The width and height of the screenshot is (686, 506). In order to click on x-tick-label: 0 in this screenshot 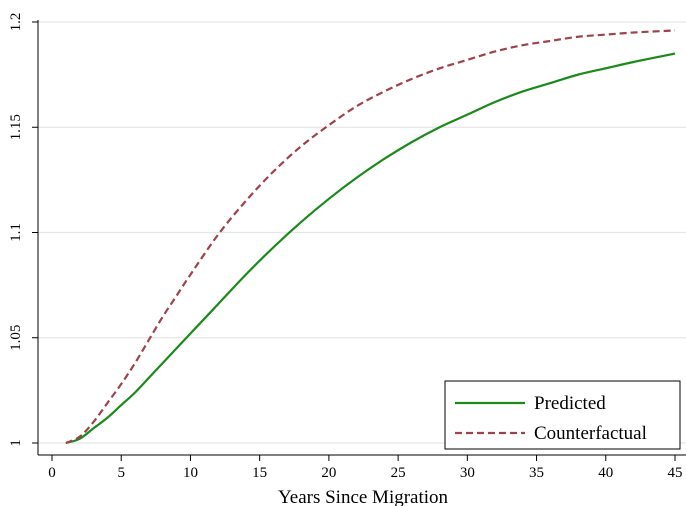, I will do `click(52, 473)`.